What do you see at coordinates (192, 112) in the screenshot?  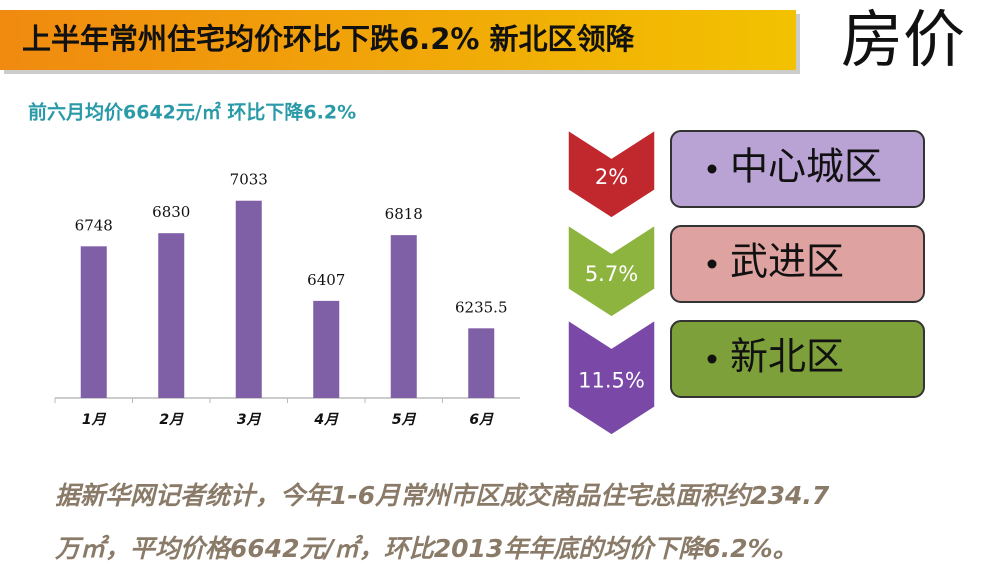 I see `chart-title: 前六月均价6642元/㎡ 环比下降6.2%` at bounding box center [192, 112].